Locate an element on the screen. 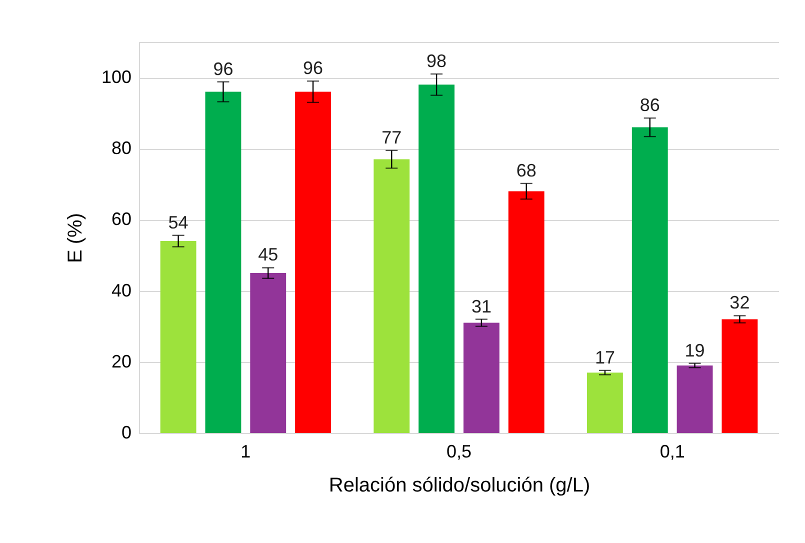  data-label: 31 is located at coordinates (481, 306).